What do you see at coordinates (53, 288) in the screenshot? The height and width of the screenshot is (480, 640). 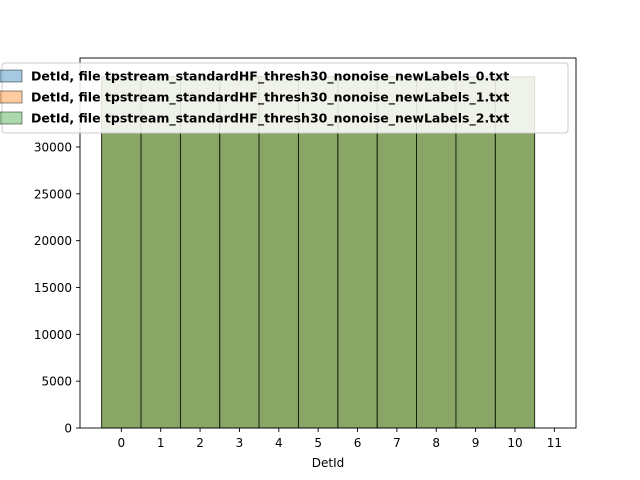 I see `y-tick-label: 15000` at bounding box center [53, 288].